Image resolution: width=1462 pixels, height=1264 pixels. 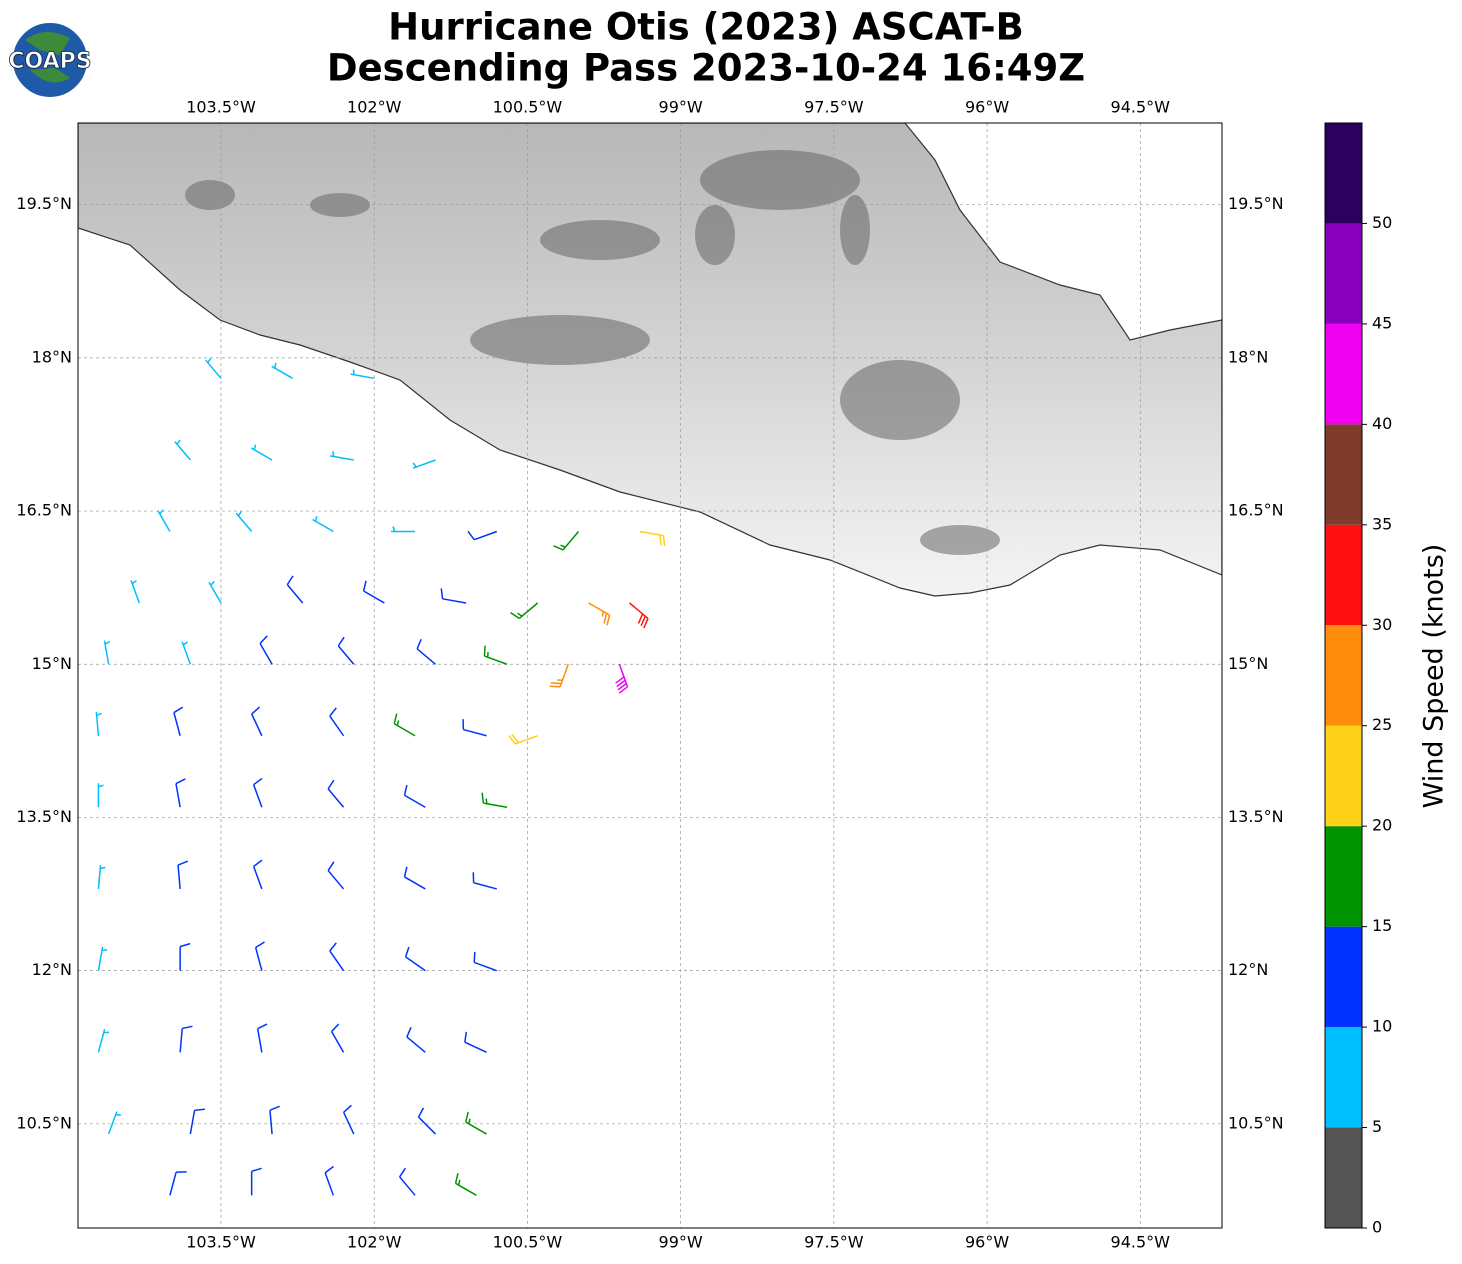 I want to click on title-line: Hurricane Otis (2023) ASCAT-B, so click(x=706, y=27).